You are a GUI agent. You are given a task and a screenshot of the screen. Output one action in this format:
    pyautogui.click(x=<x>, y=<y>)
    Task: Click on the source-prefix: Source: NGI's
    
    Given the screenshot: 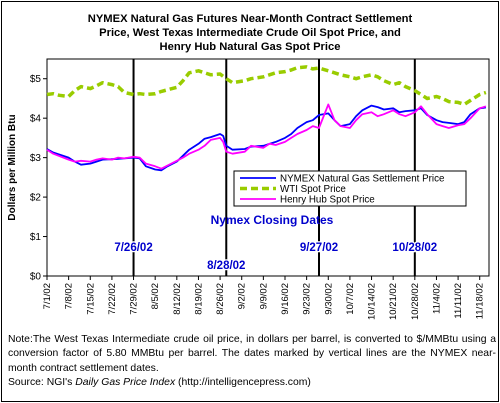 What is the action you would take?
    pyautogui.click(x=42, y=382)
    